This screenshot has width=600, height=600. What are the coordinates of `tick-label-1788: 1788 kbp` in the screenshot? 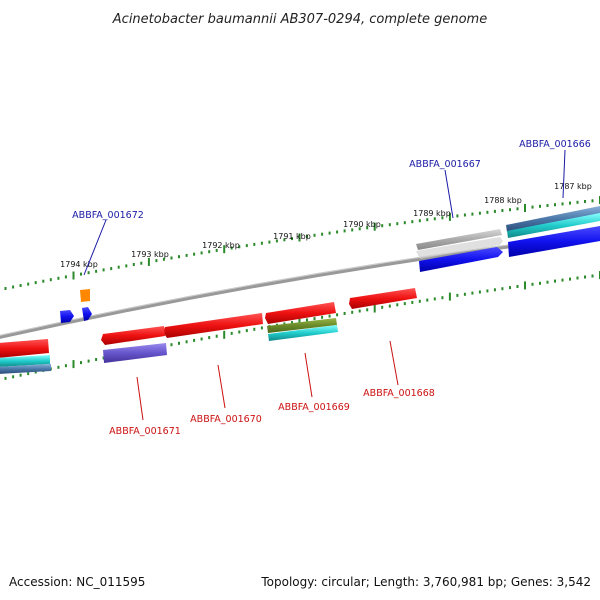 It's located at (503, 200).